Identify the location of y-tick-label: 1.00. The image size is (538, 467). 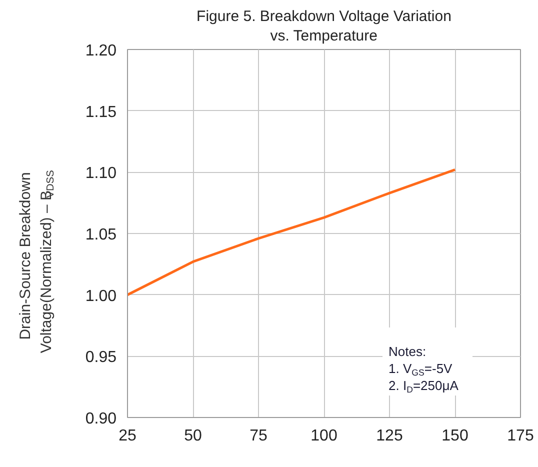
(101, 296).